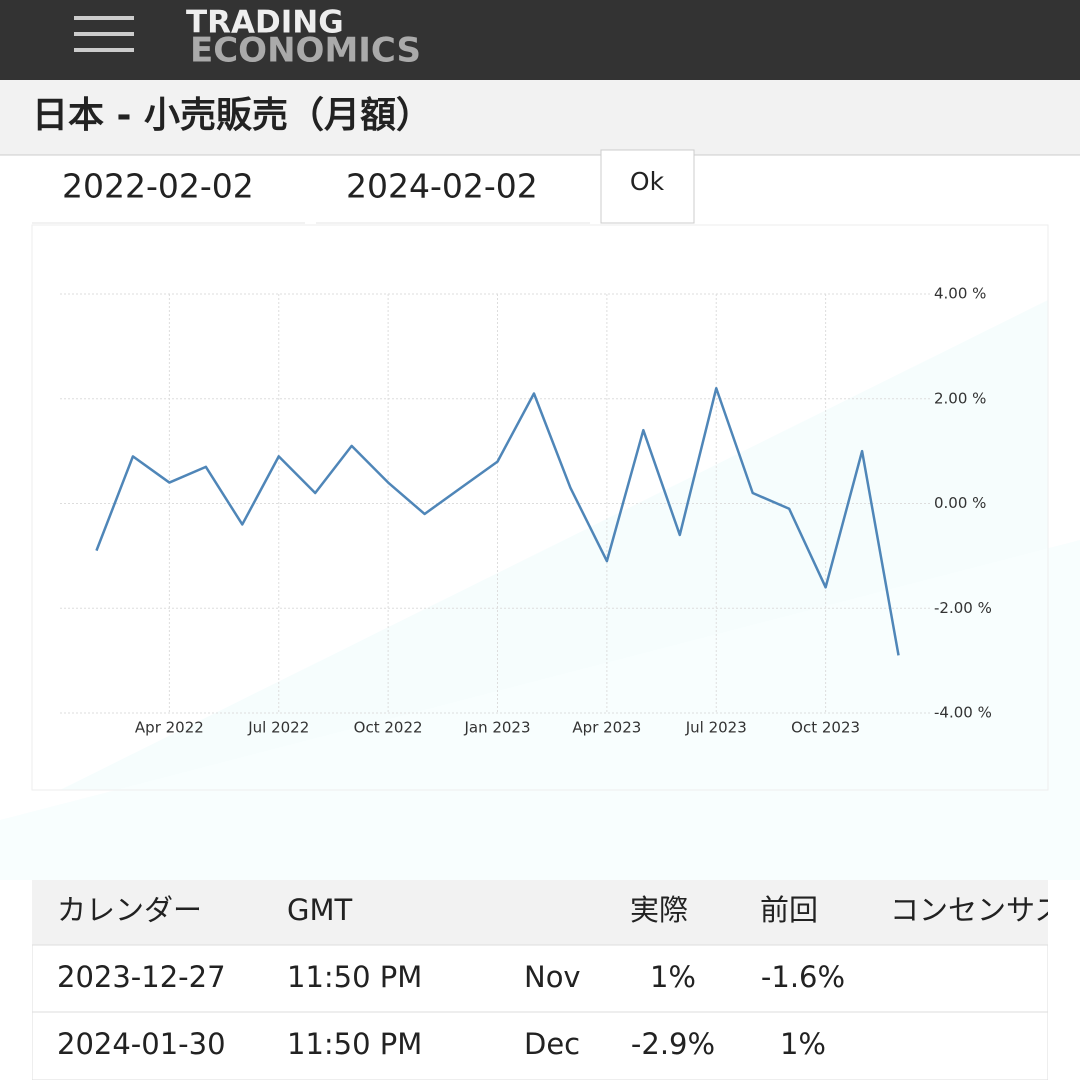 This screenshot has width=1080, height=1080. I want to click on x-tick-label: Oct 2022, so click(388, 728).